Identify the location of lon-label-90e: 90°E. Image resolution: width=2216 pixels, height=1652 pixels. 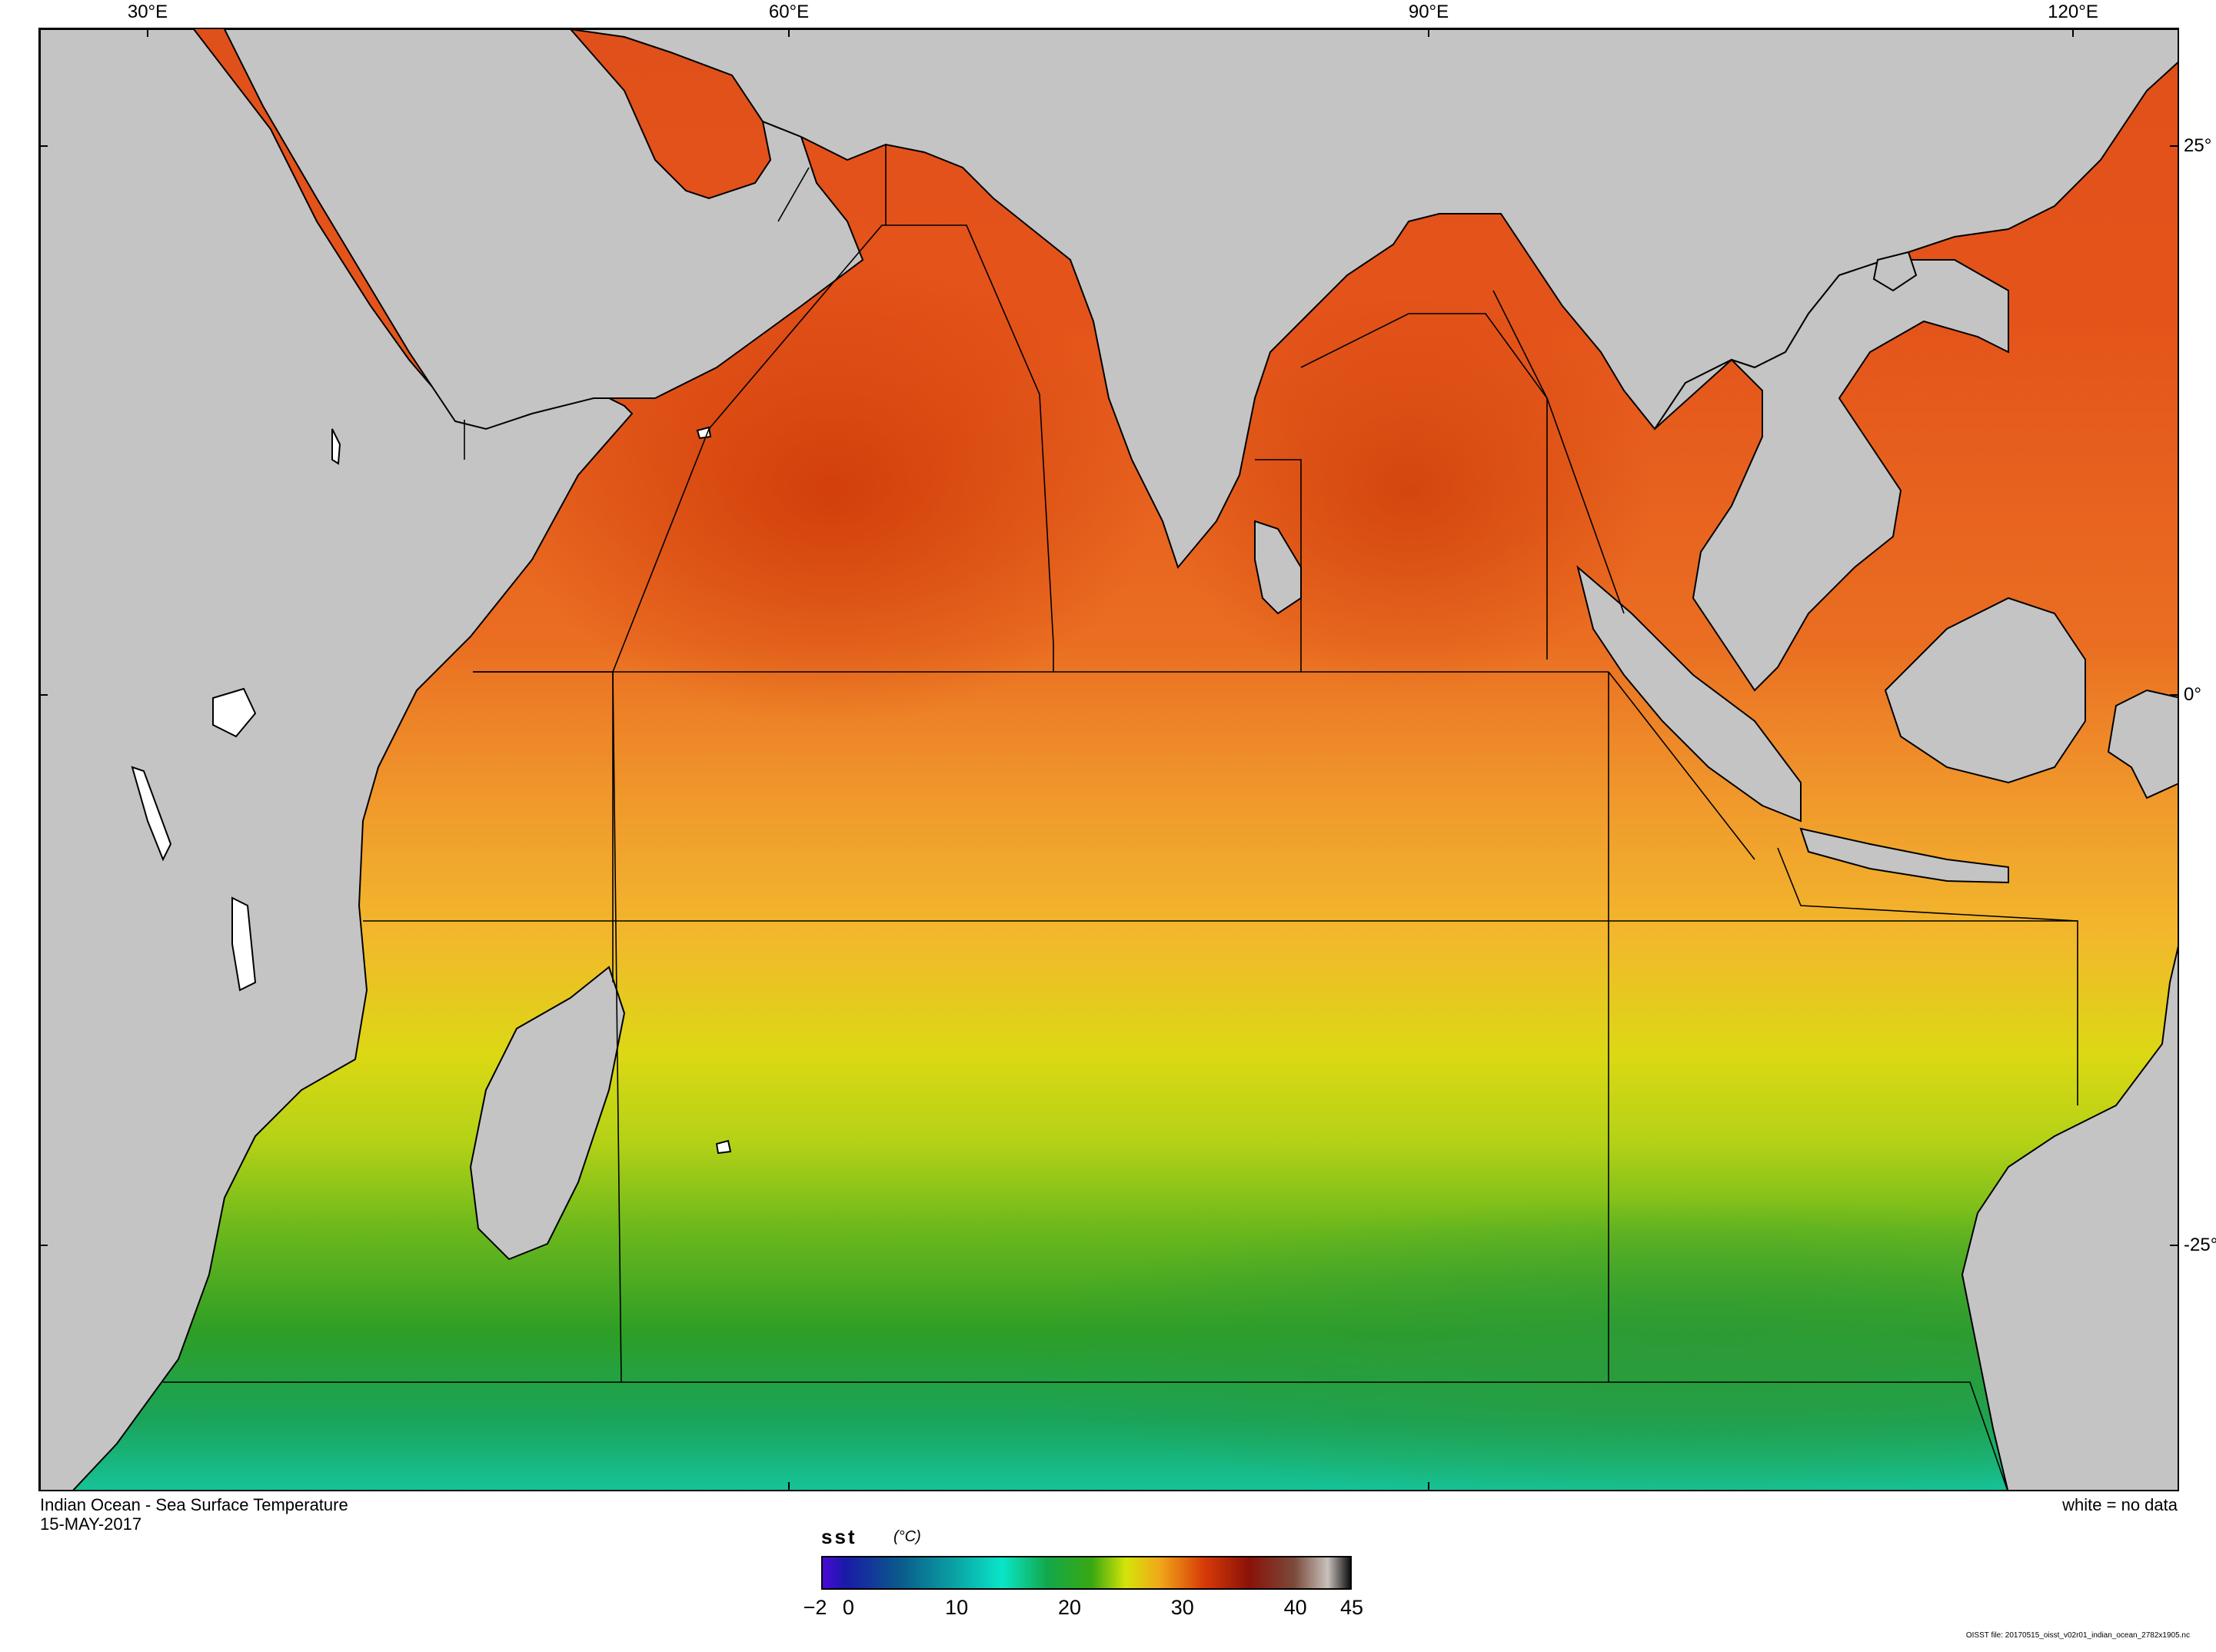
(1428, 12).